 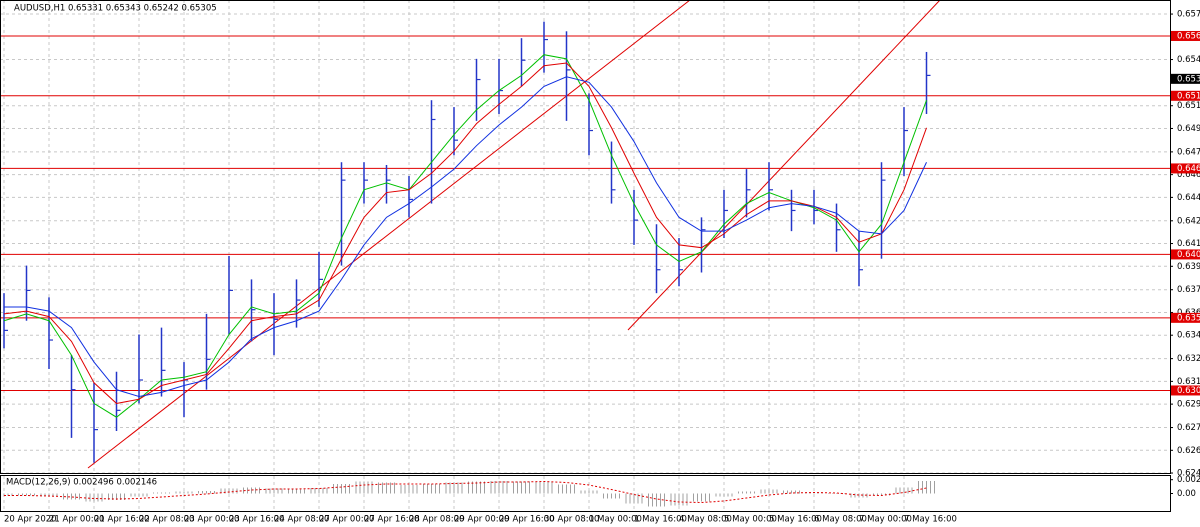 I want to click on y-tick-label: 0.64275, so click(x=1188, y=221).